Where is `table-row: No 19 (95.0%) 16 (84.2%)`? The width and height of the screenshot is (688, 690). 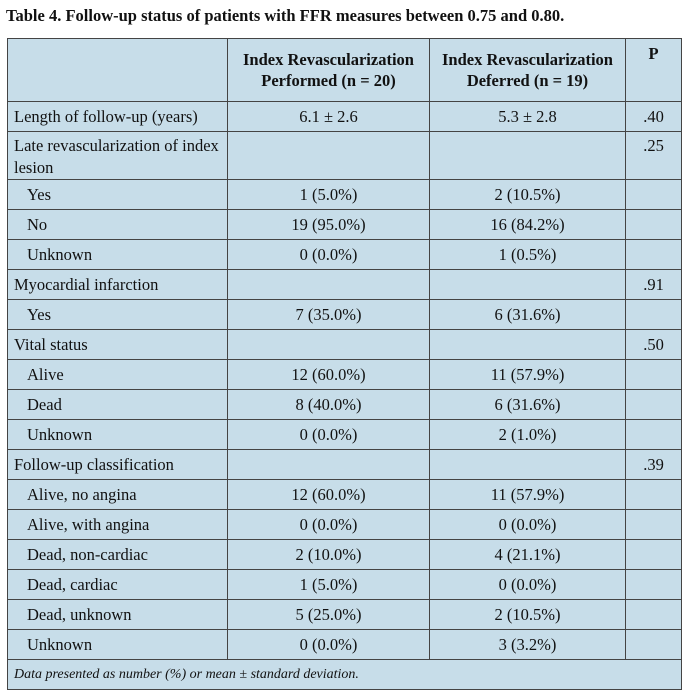
table-row: No 19 (95.0%) 16 (84.2%) is located at coordinates (344, 224).